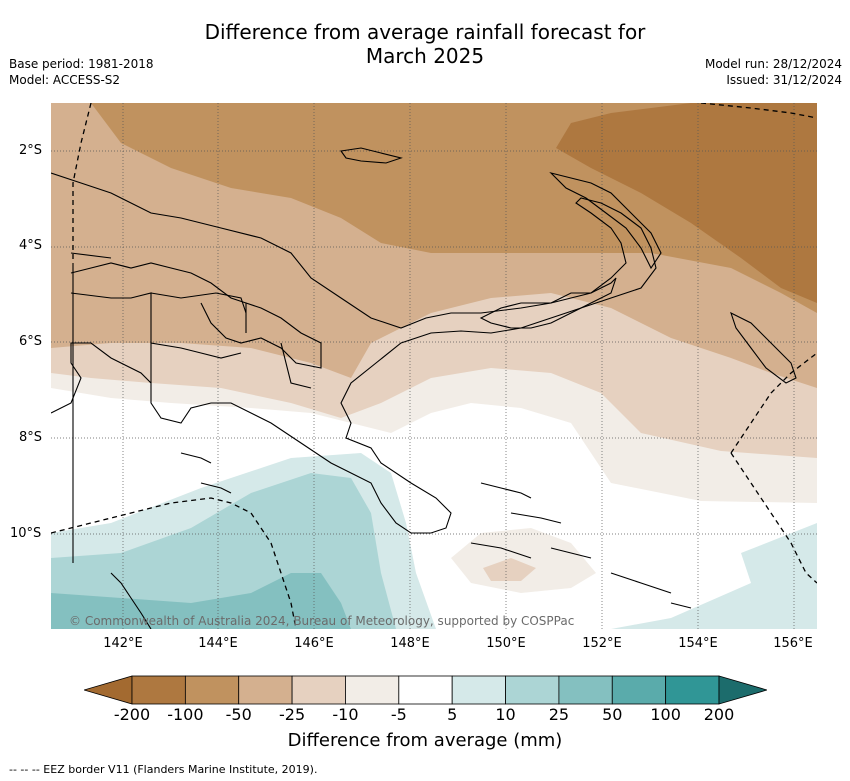 The width and height of the screenshot is (850, 781). What do you see at coordinates (185, 714) in the screenshot?
I see `colorbar-tick-label: -100` at bounding box center [185, 714].